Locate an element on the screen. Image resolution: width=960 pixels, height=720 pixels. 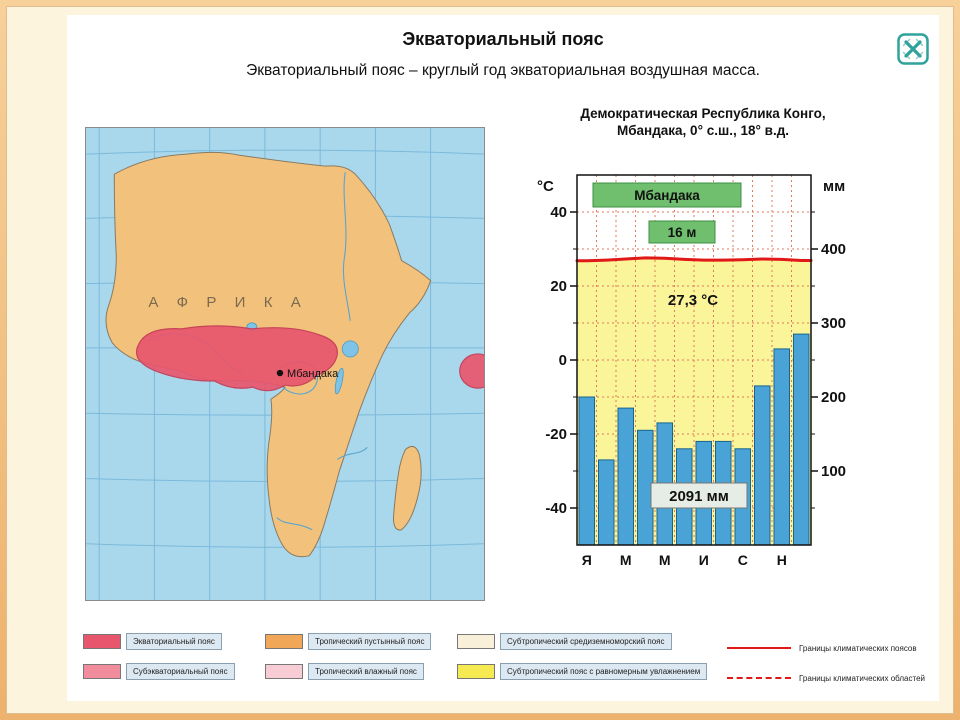
total-precipitation-label: 2091 мм is located at coordinates (699, 496).